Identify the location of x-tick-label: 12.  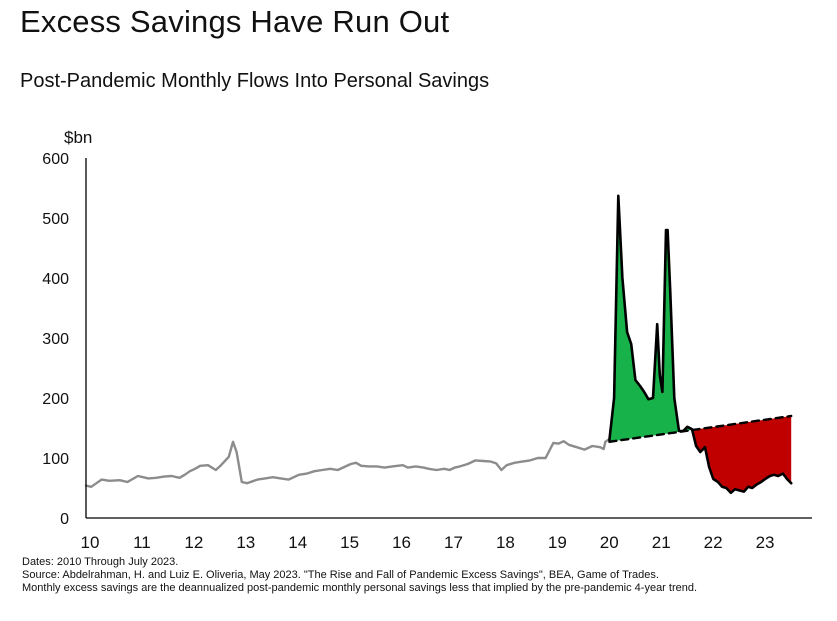
(193, 542).